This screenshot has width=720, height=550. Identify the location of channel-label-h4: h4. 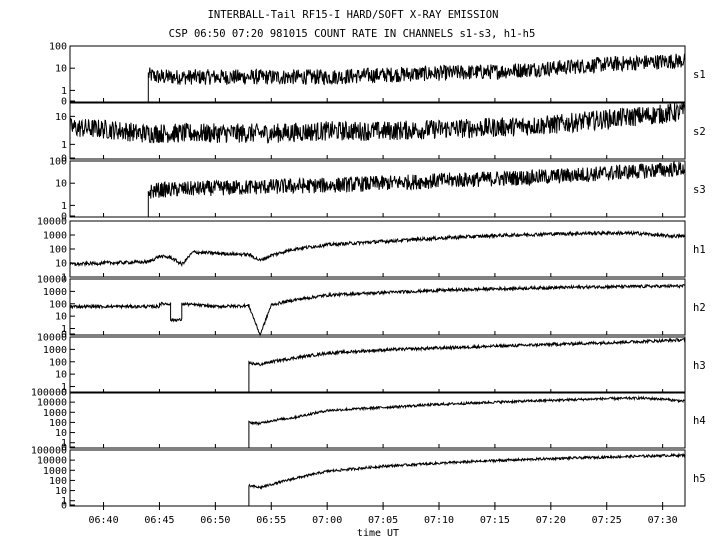
(699, 421).